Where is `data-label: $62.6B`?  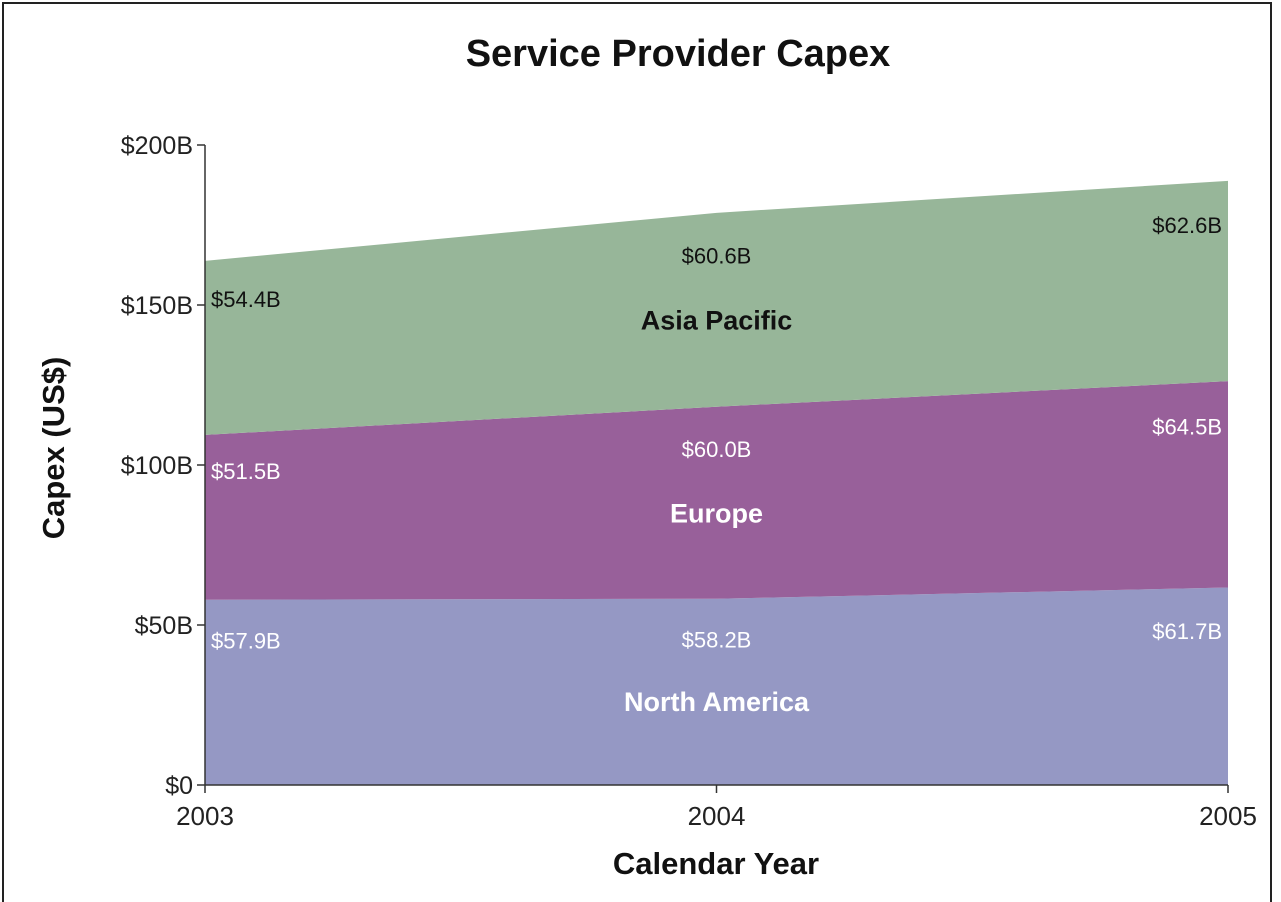 data-label: $62.6B is located at coordinates (1187, 225).